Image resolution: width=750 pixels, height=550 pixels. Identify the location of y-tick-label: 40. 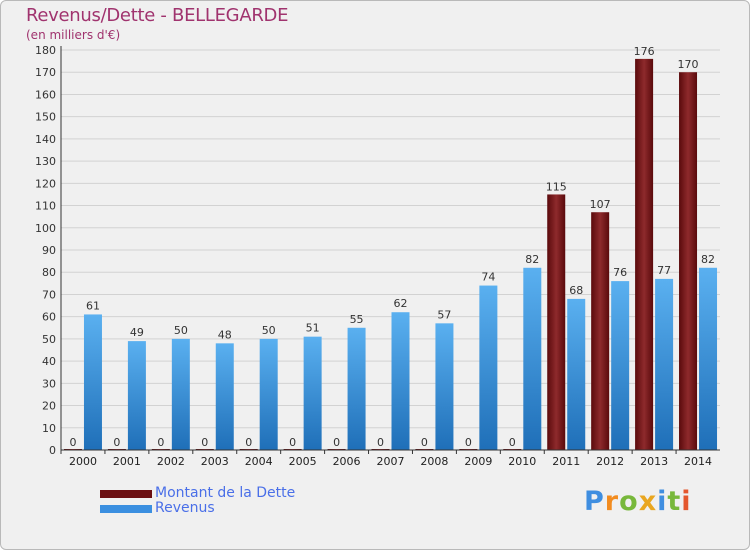
(49, 361).